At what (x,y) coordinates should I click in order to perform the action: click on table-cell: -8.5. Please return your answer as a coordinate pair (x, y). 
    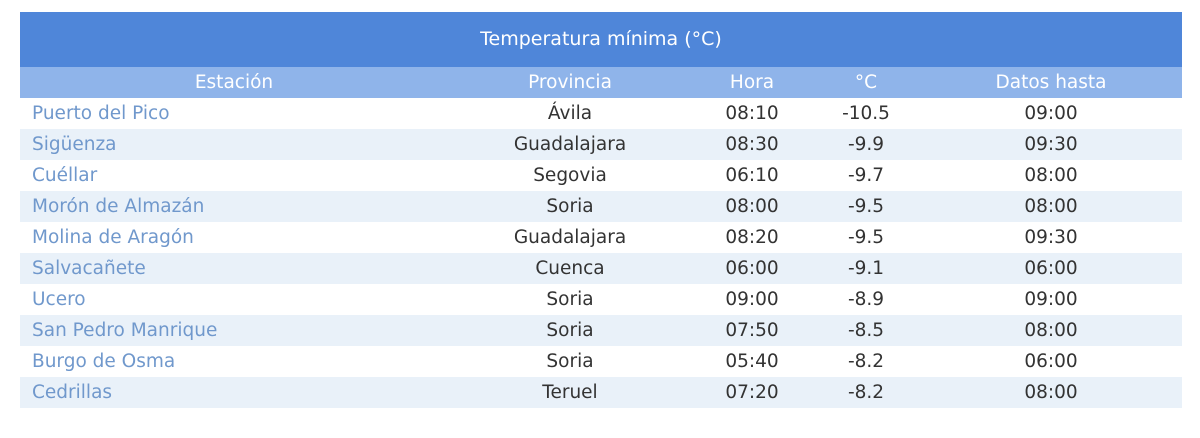
    Looking at the image, I should click on (866, 330).